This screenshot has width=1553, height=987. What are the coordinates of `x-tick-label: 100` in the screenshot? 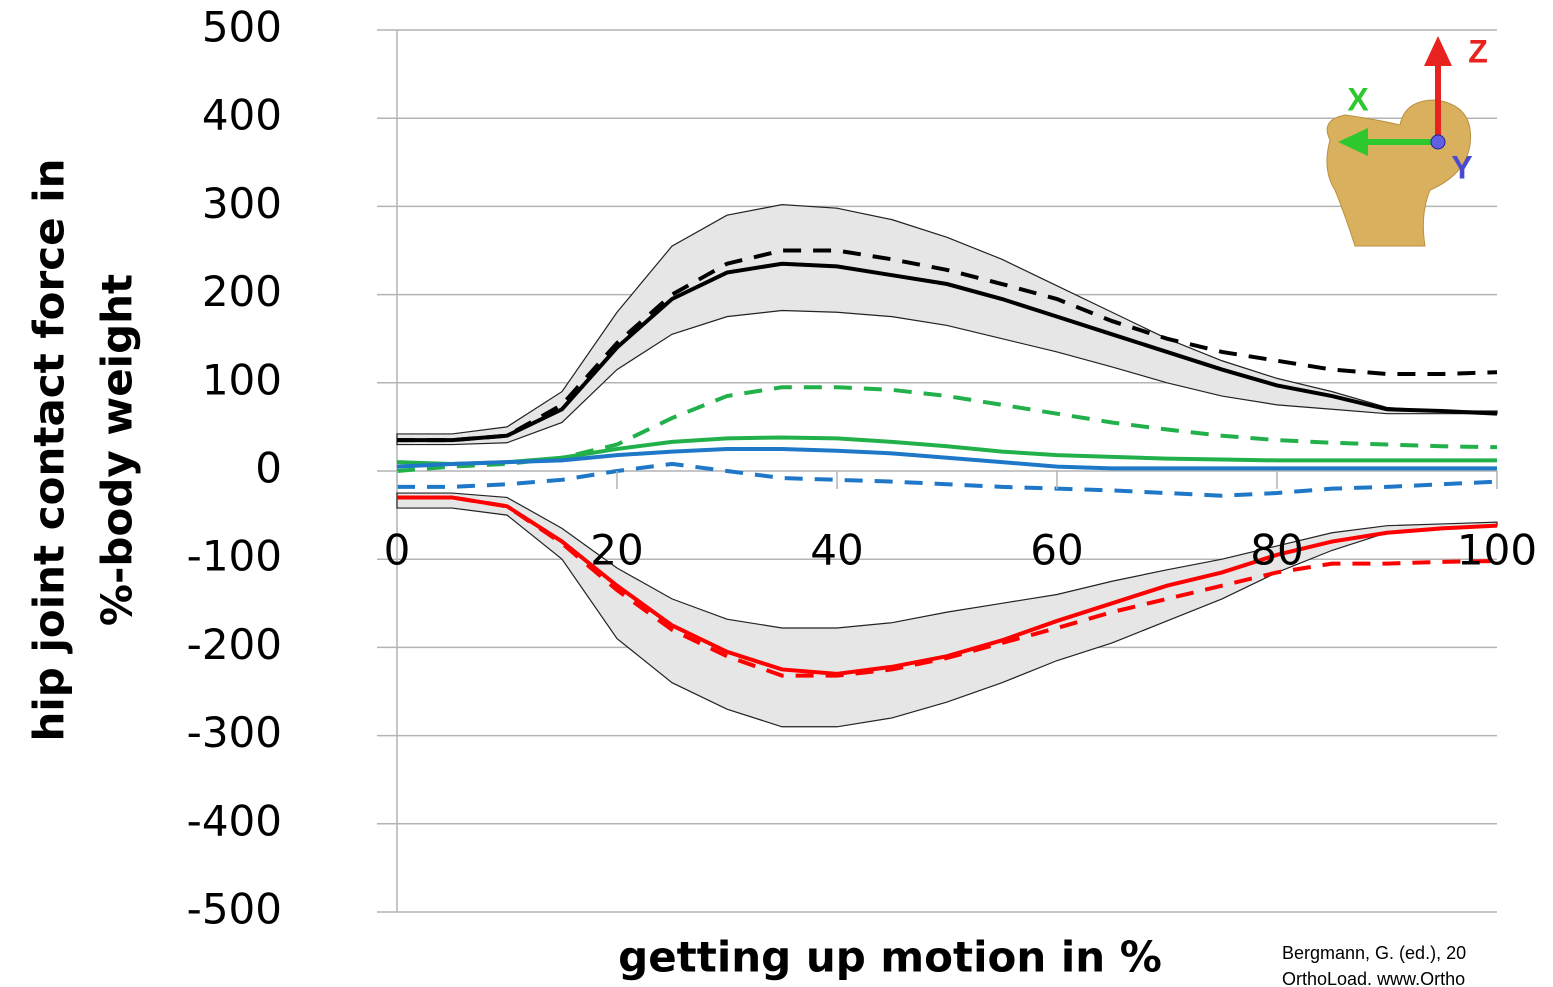 It's located at (1497, 550).